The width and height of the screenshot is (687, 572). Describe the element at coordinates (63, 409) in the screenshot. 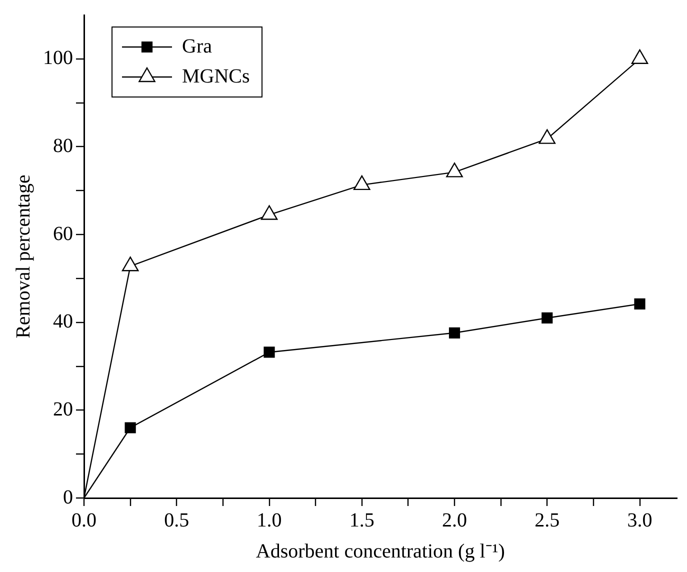

I see `y-tick-label: 20` at that location.